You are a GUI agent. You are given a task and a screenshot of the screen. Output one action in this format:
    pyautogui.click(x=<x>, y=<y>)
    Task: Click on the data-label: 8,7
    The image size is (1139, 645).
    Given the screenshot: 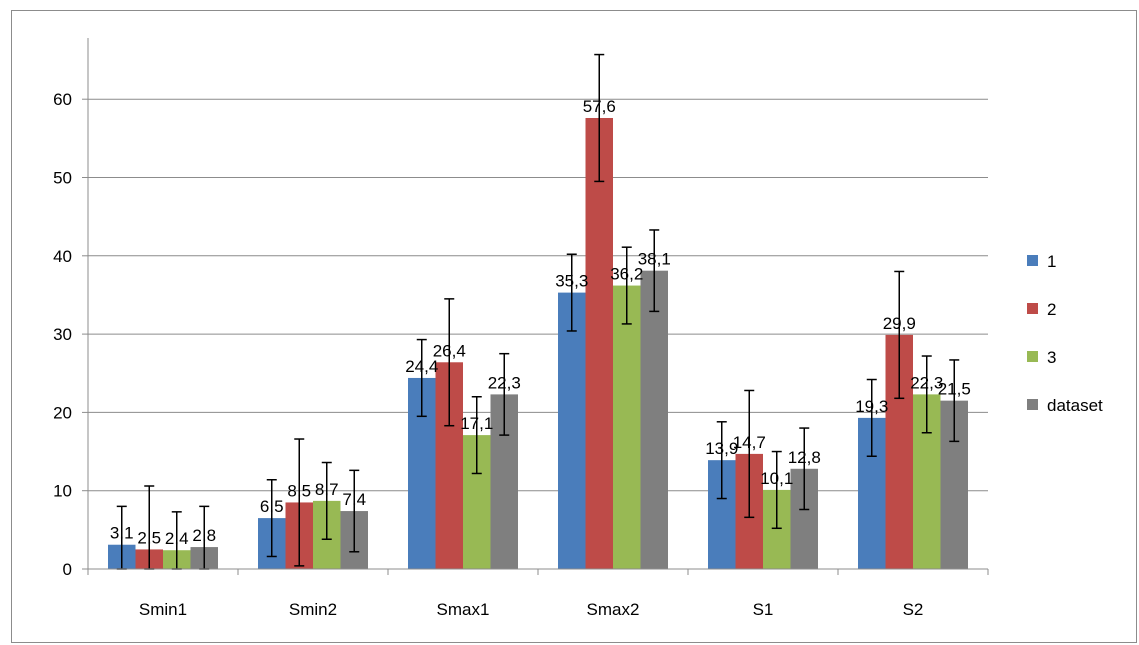 What is the action you would take?
    pyautogui.click(x=327, y=489)
    